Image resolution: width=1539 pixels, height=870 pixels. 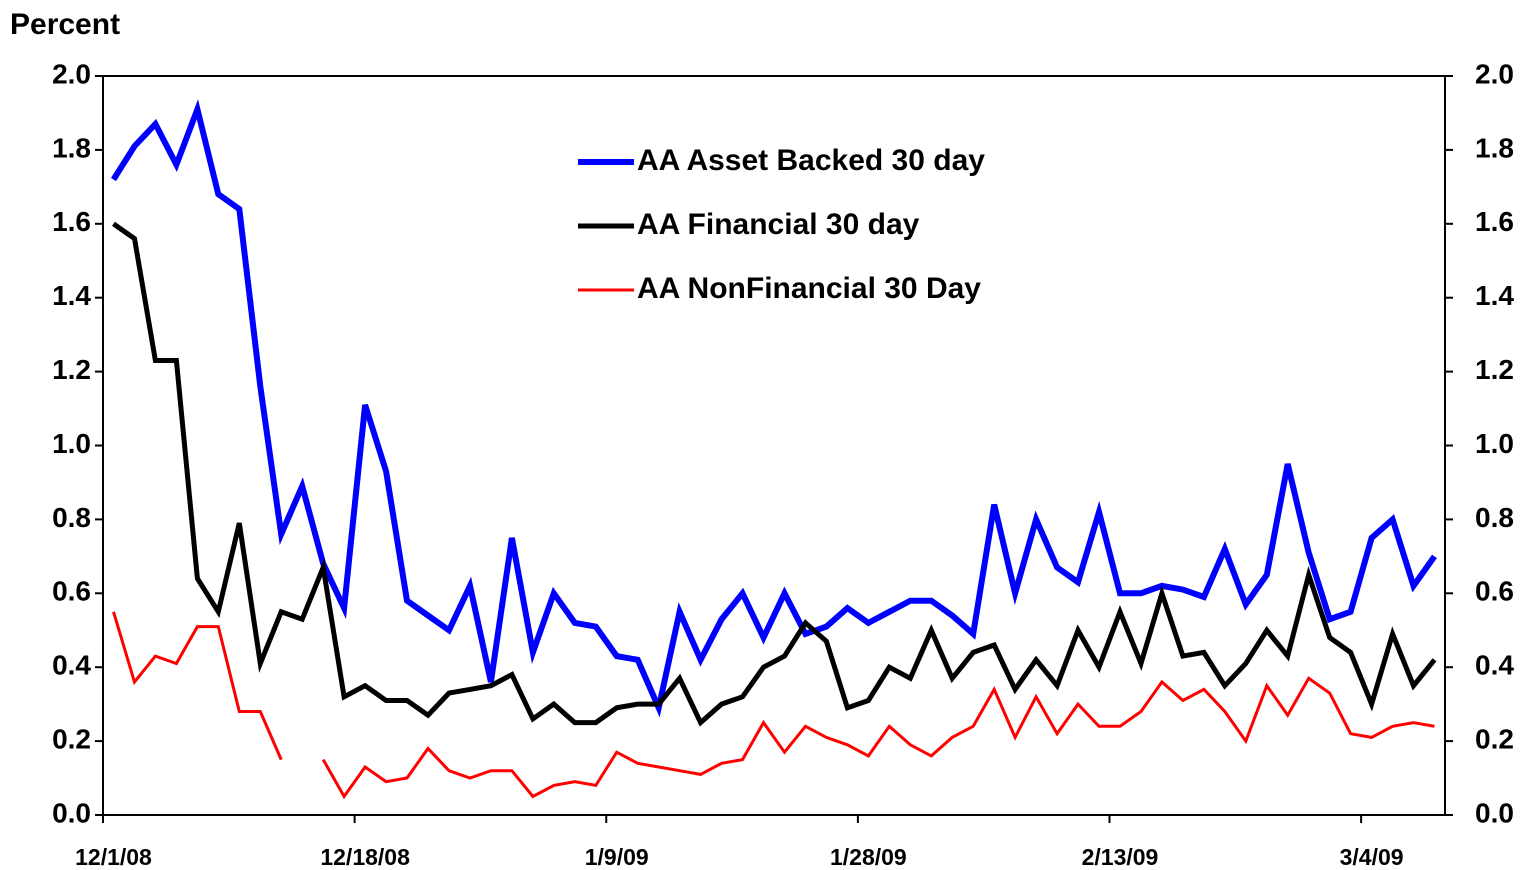 What do you see at coordinates (65, 24) in the screenshot?
I see `y-axis-label: Percent` at bounding box center [65, 24].